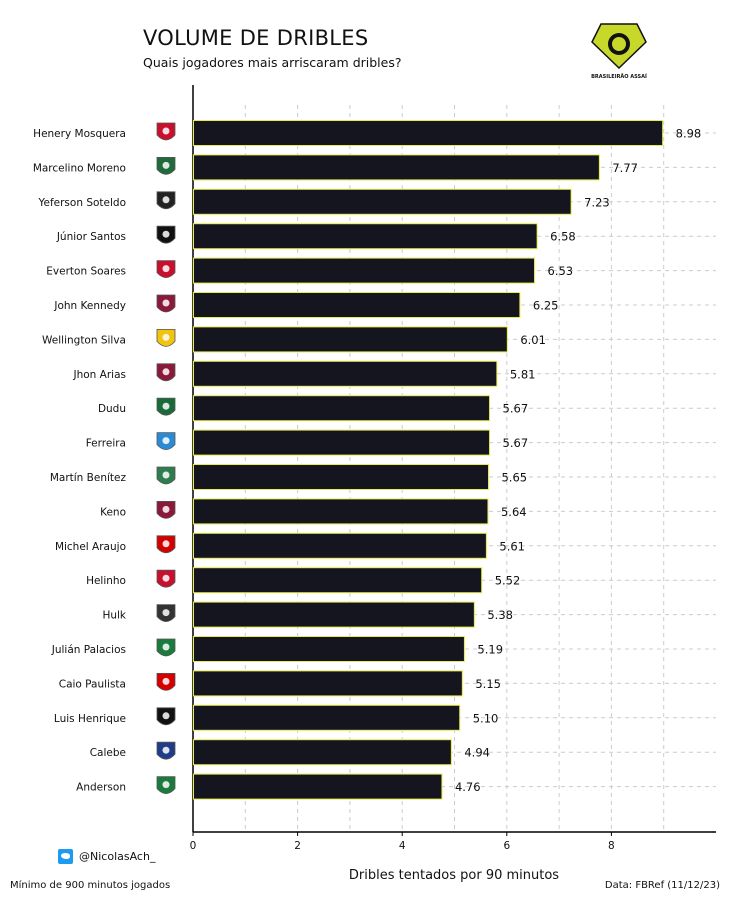 The height and width of the screenshot is (900, 730). I want to click on value-label: 7.23, so click(597, 202).